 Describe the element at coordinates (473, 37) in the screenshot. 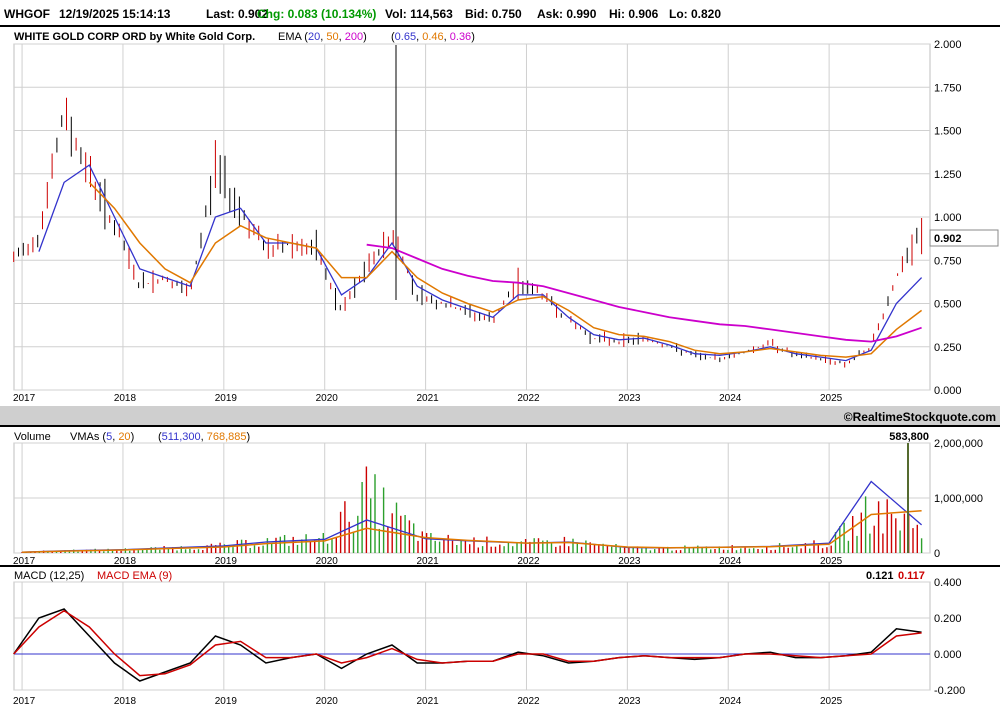

I see `ema-values-close: )` at that location.